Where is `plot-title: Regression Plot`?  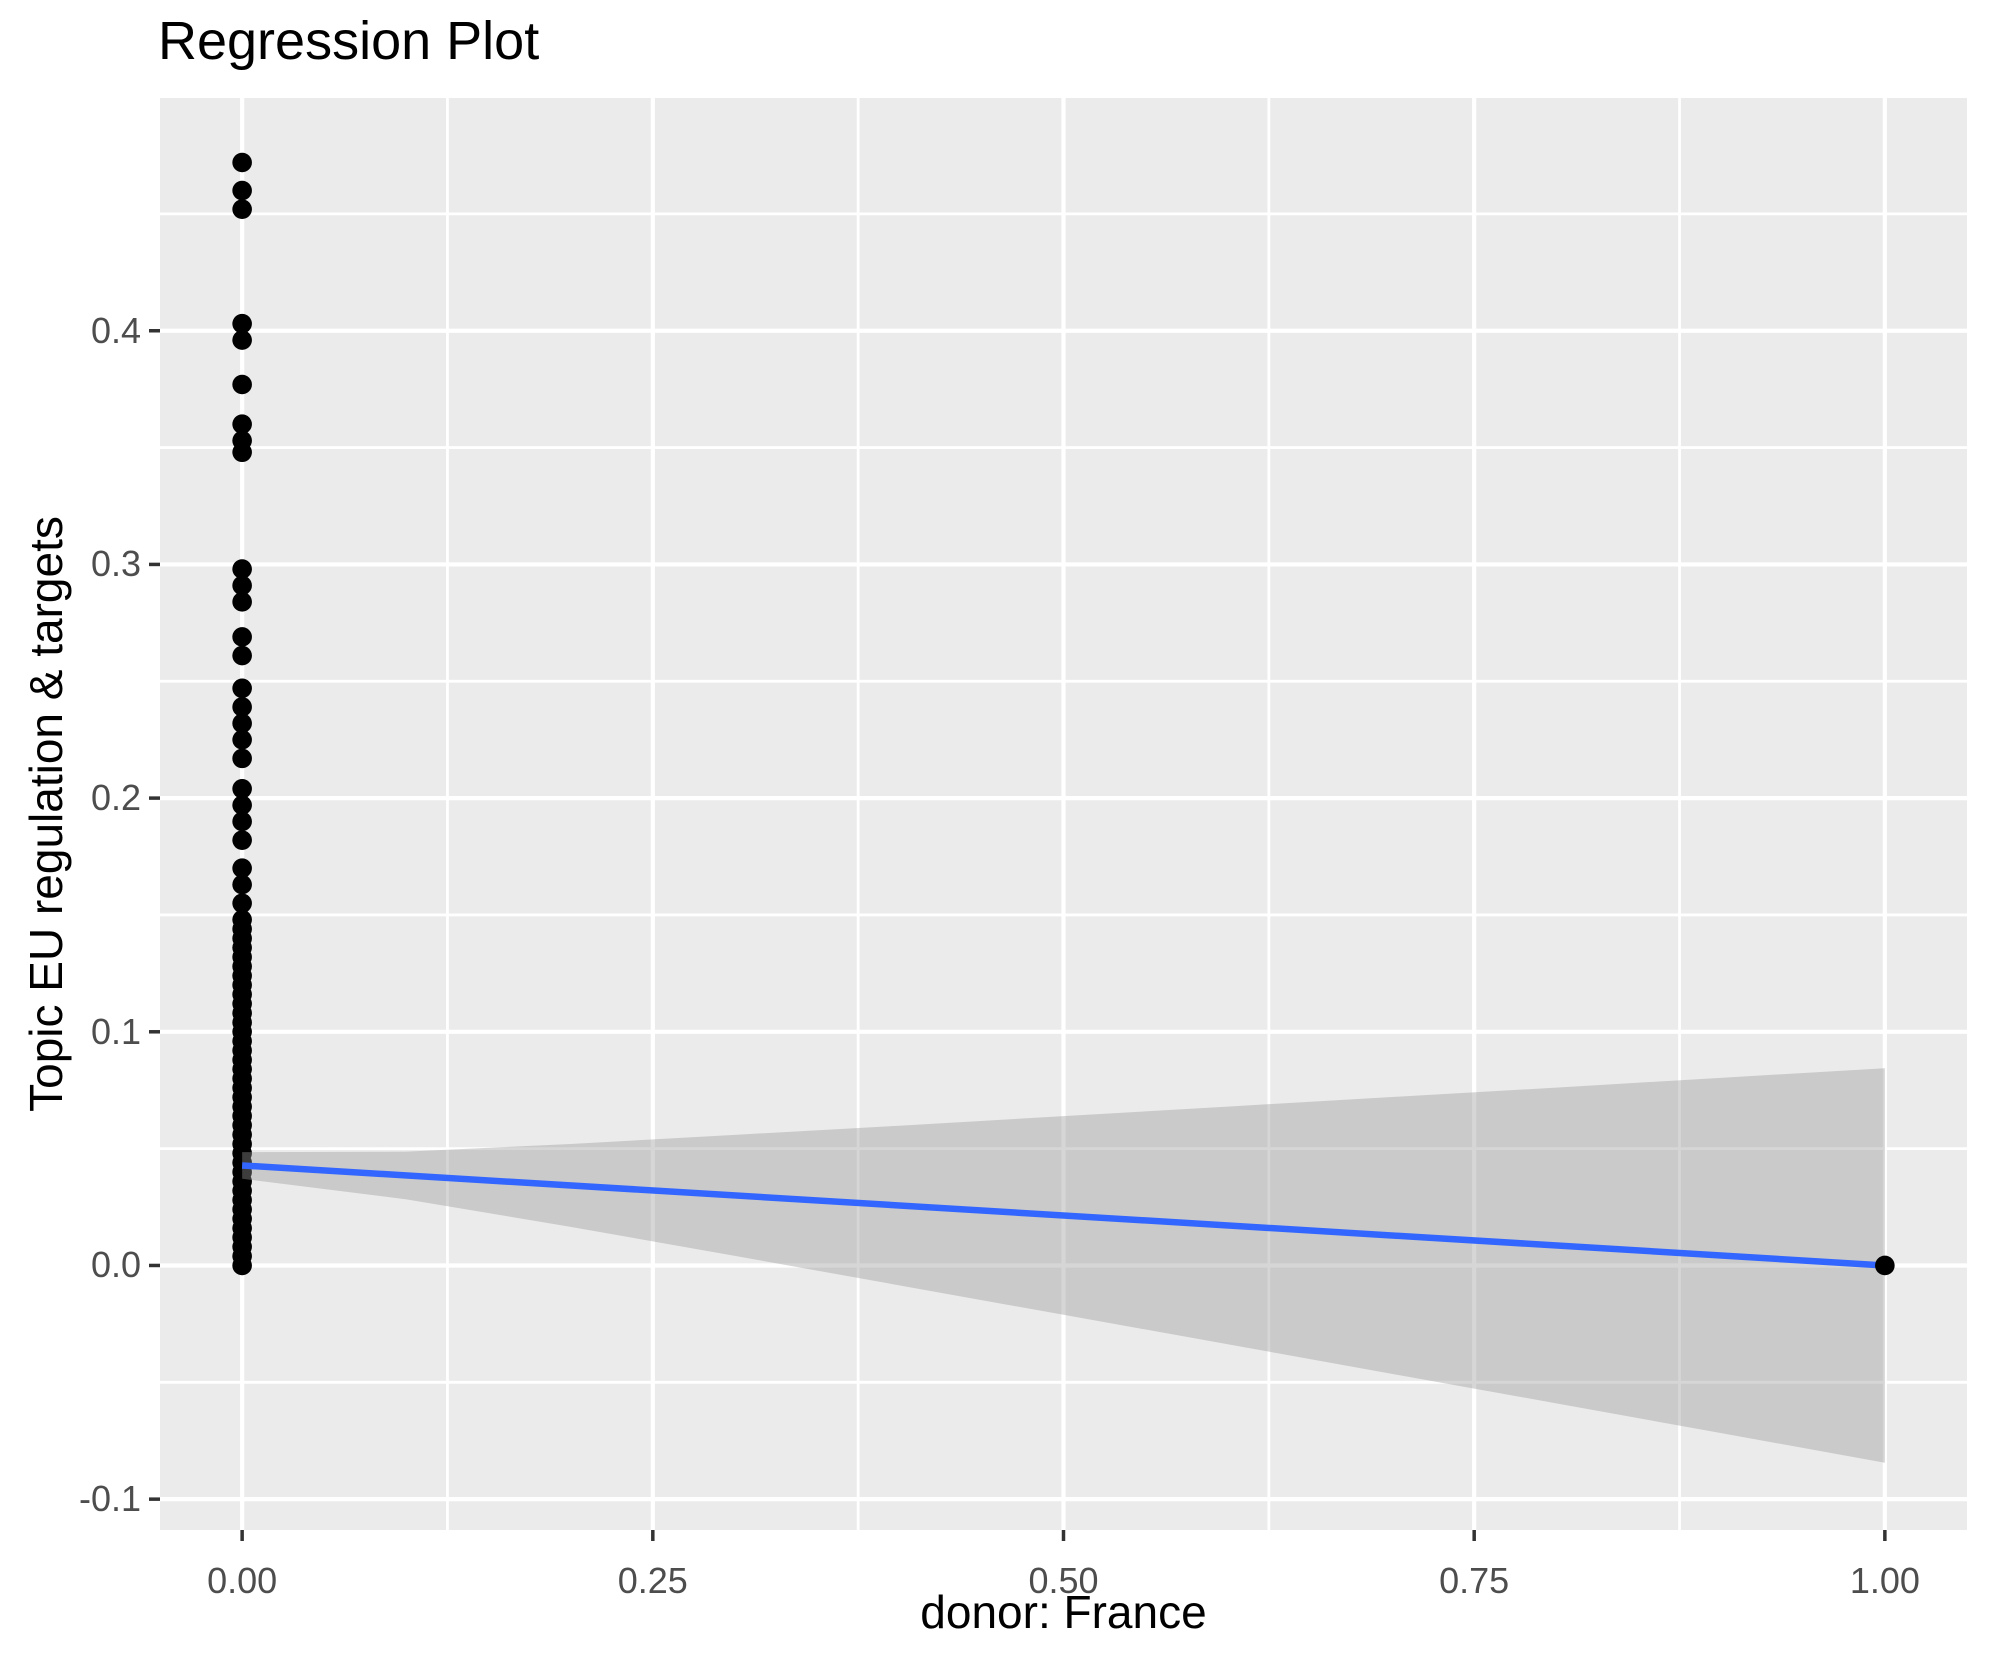
plot-title: Regression Plot is located at coordinates (349, 41).